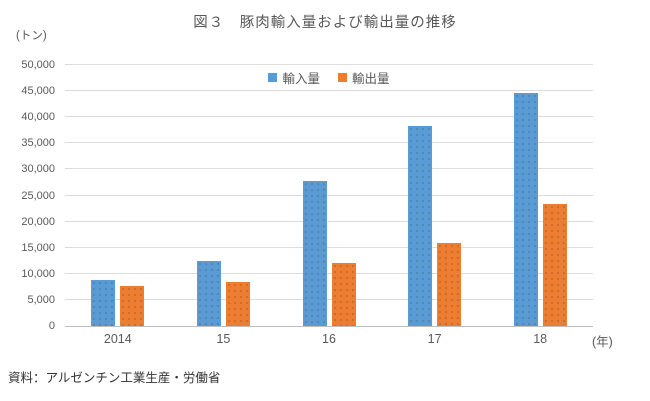 The width and height of the screenshot is (650, 401). Describe the element at coordinates (38, 195) in the screenshot. I see `y-axis-label-25000: 25,000` at that location.